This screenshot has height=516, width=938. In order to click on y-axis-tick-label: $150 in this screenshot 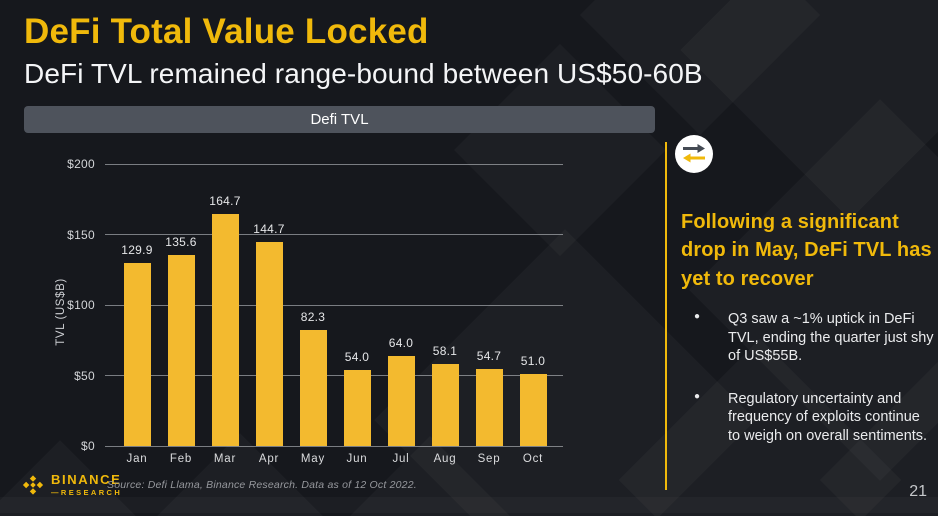, I will do `click(81, 234)`.